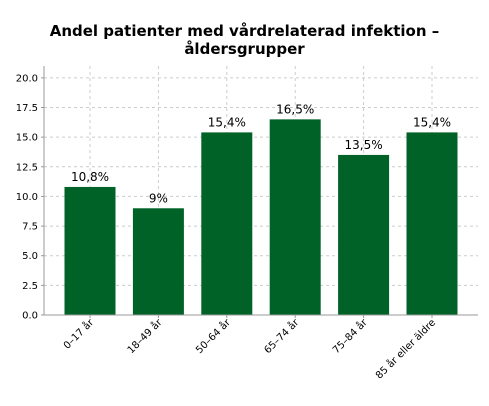  Describe the element at coordinates (364, 145) in the screenshot. I see `data-label: 13,5%` at that location.